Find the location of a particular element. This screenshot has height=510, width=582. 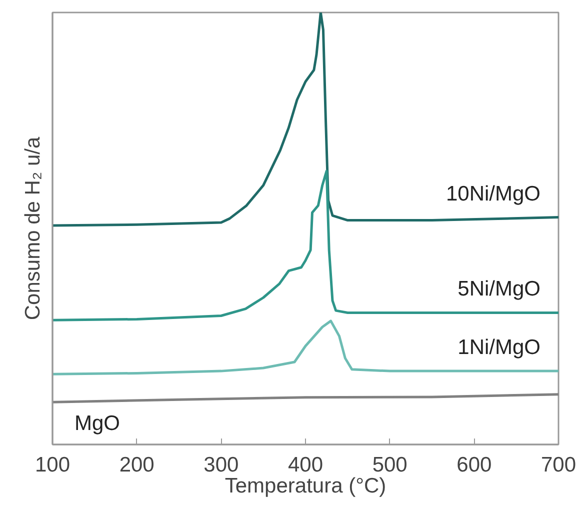

x-tick-label: 500 is located at coordinates (390, 465).